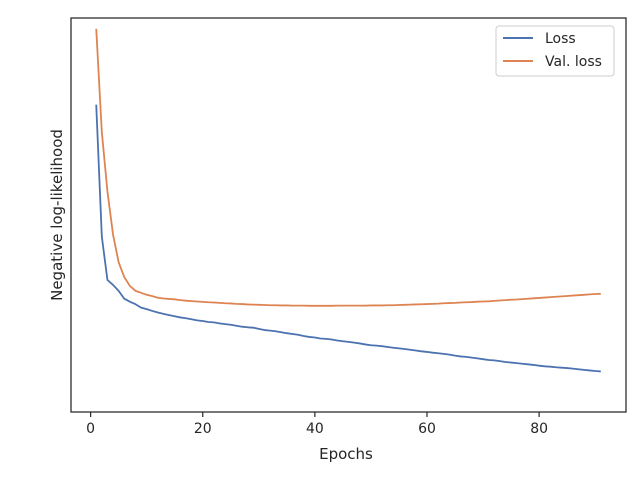 Image resolution: width=640 pixels, height=480 pixels. I want to click on x-tick-layer: 0 20 40 60 80, so click(317, 424).